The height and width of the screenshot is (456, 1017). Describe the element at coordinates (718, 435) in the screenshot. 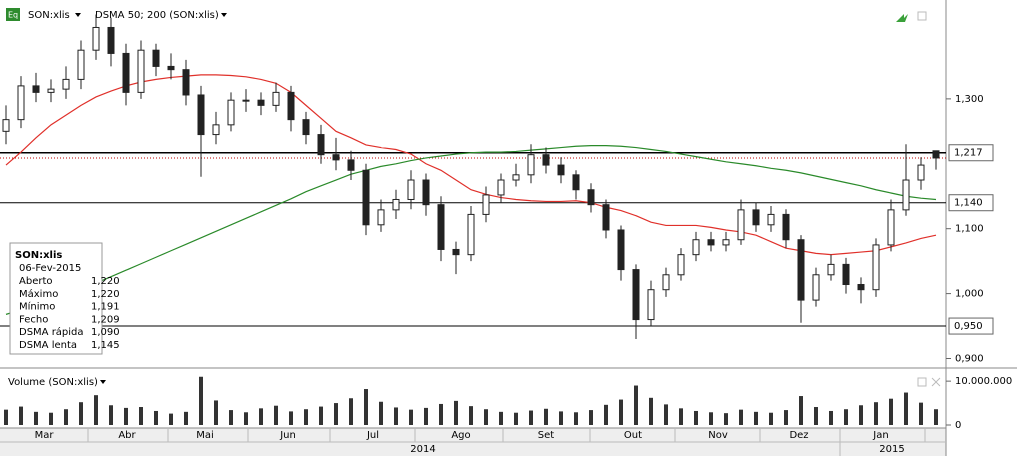

I see `x-tick-label: Nov` at that location.